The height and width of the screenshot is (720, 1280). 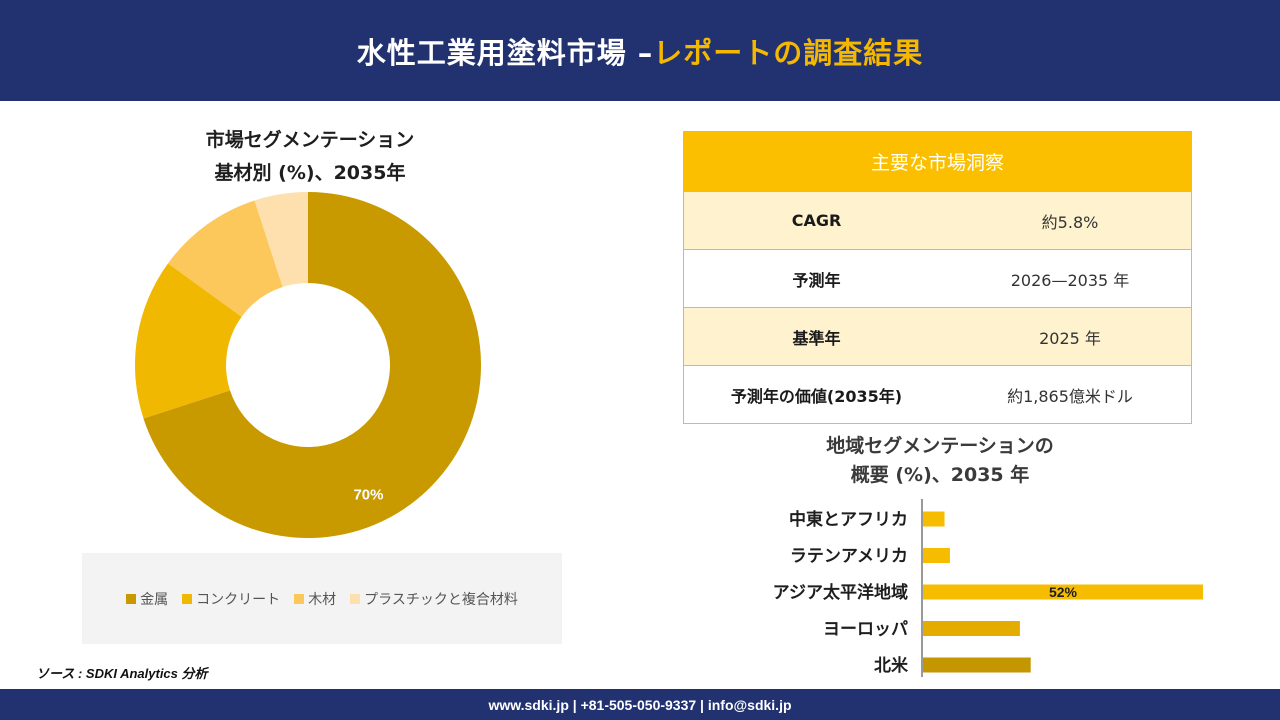 What do you see at coordinates (865, 630) in the screenshot?
I see `bar-category-label: ヨーロッパ` at bounding box center [865, 630].